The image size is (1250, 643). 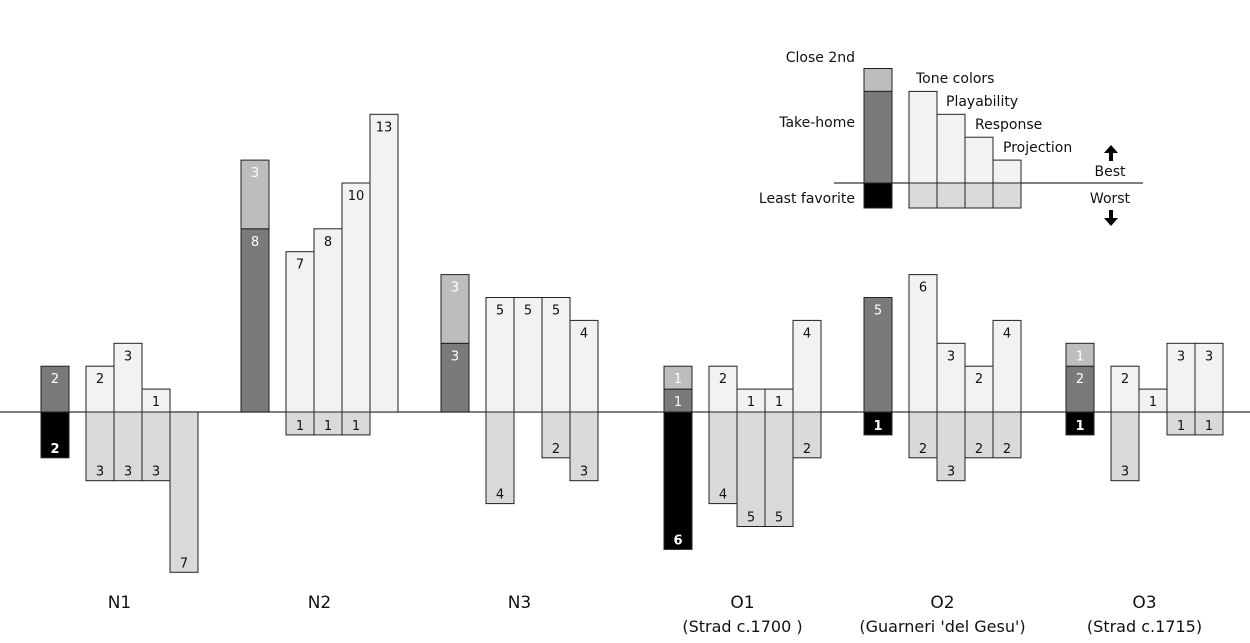 I want to click on legend-projection-label: Projection, so click(x=1037, y=148).